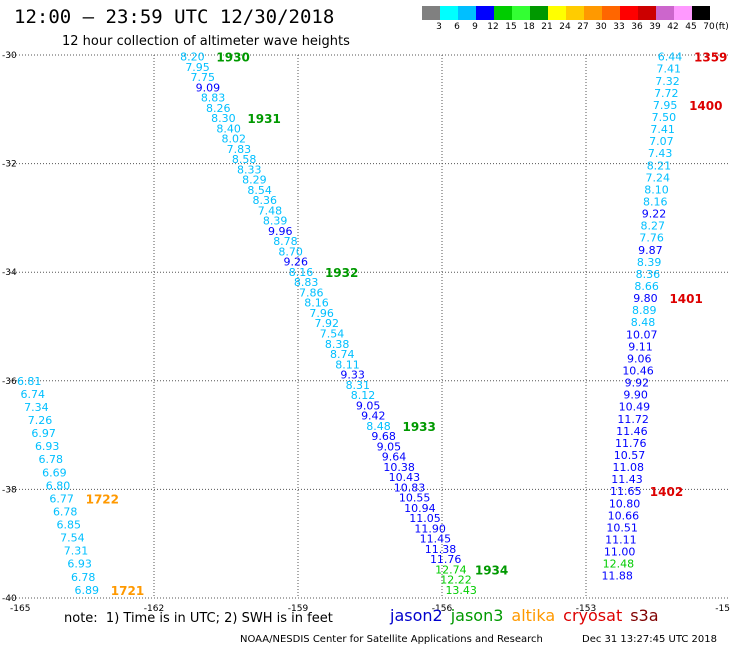 The width and height of the screenshot is (740, 650). What do you see at coordinates (280, 231) in the screenshot?
I see `jason3-value-label: 9.96` at bounding box center [280, 231].